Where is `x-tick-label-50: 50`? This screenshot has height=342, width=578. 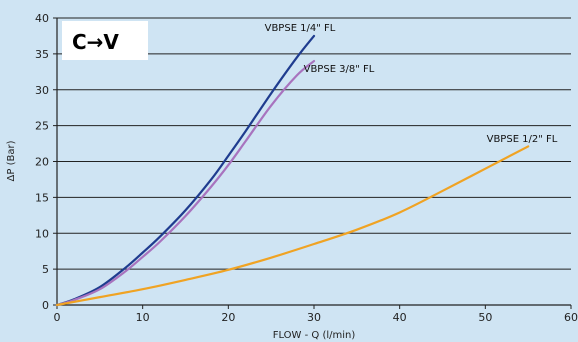
x-tick-label-50: 50 is located at coordinates (485, 317).